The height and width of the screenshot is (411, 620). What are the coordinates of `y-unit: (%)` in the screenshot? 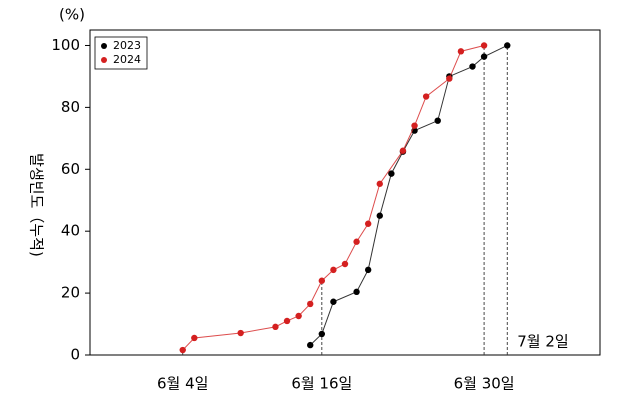 It's located at (72, 15).